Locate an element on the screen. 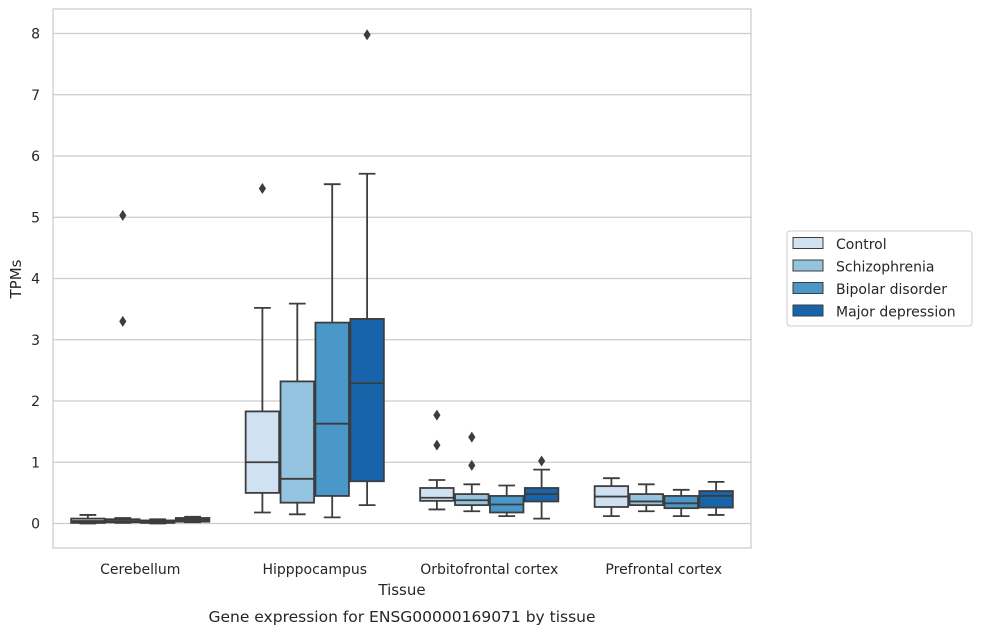 This screenshot has width=983, height=634. y-tick-label: 2 is located at coordinates (35, 402).